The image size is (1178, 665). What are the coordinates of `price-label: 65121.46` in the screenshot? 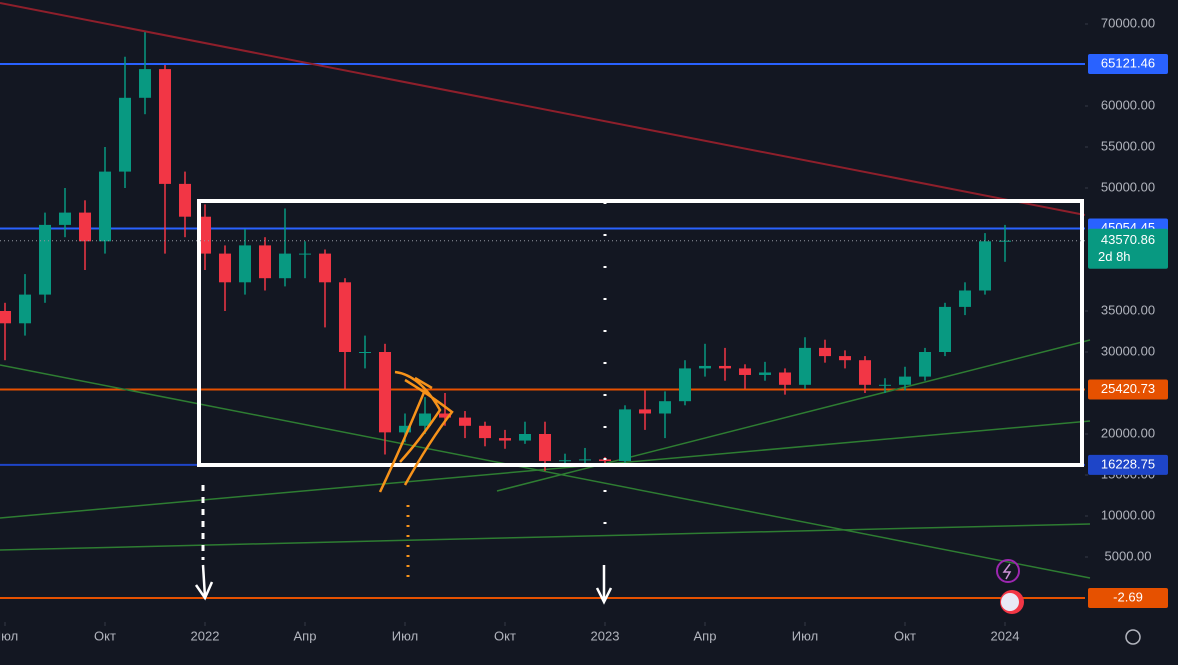 It's located at (1128, 62).